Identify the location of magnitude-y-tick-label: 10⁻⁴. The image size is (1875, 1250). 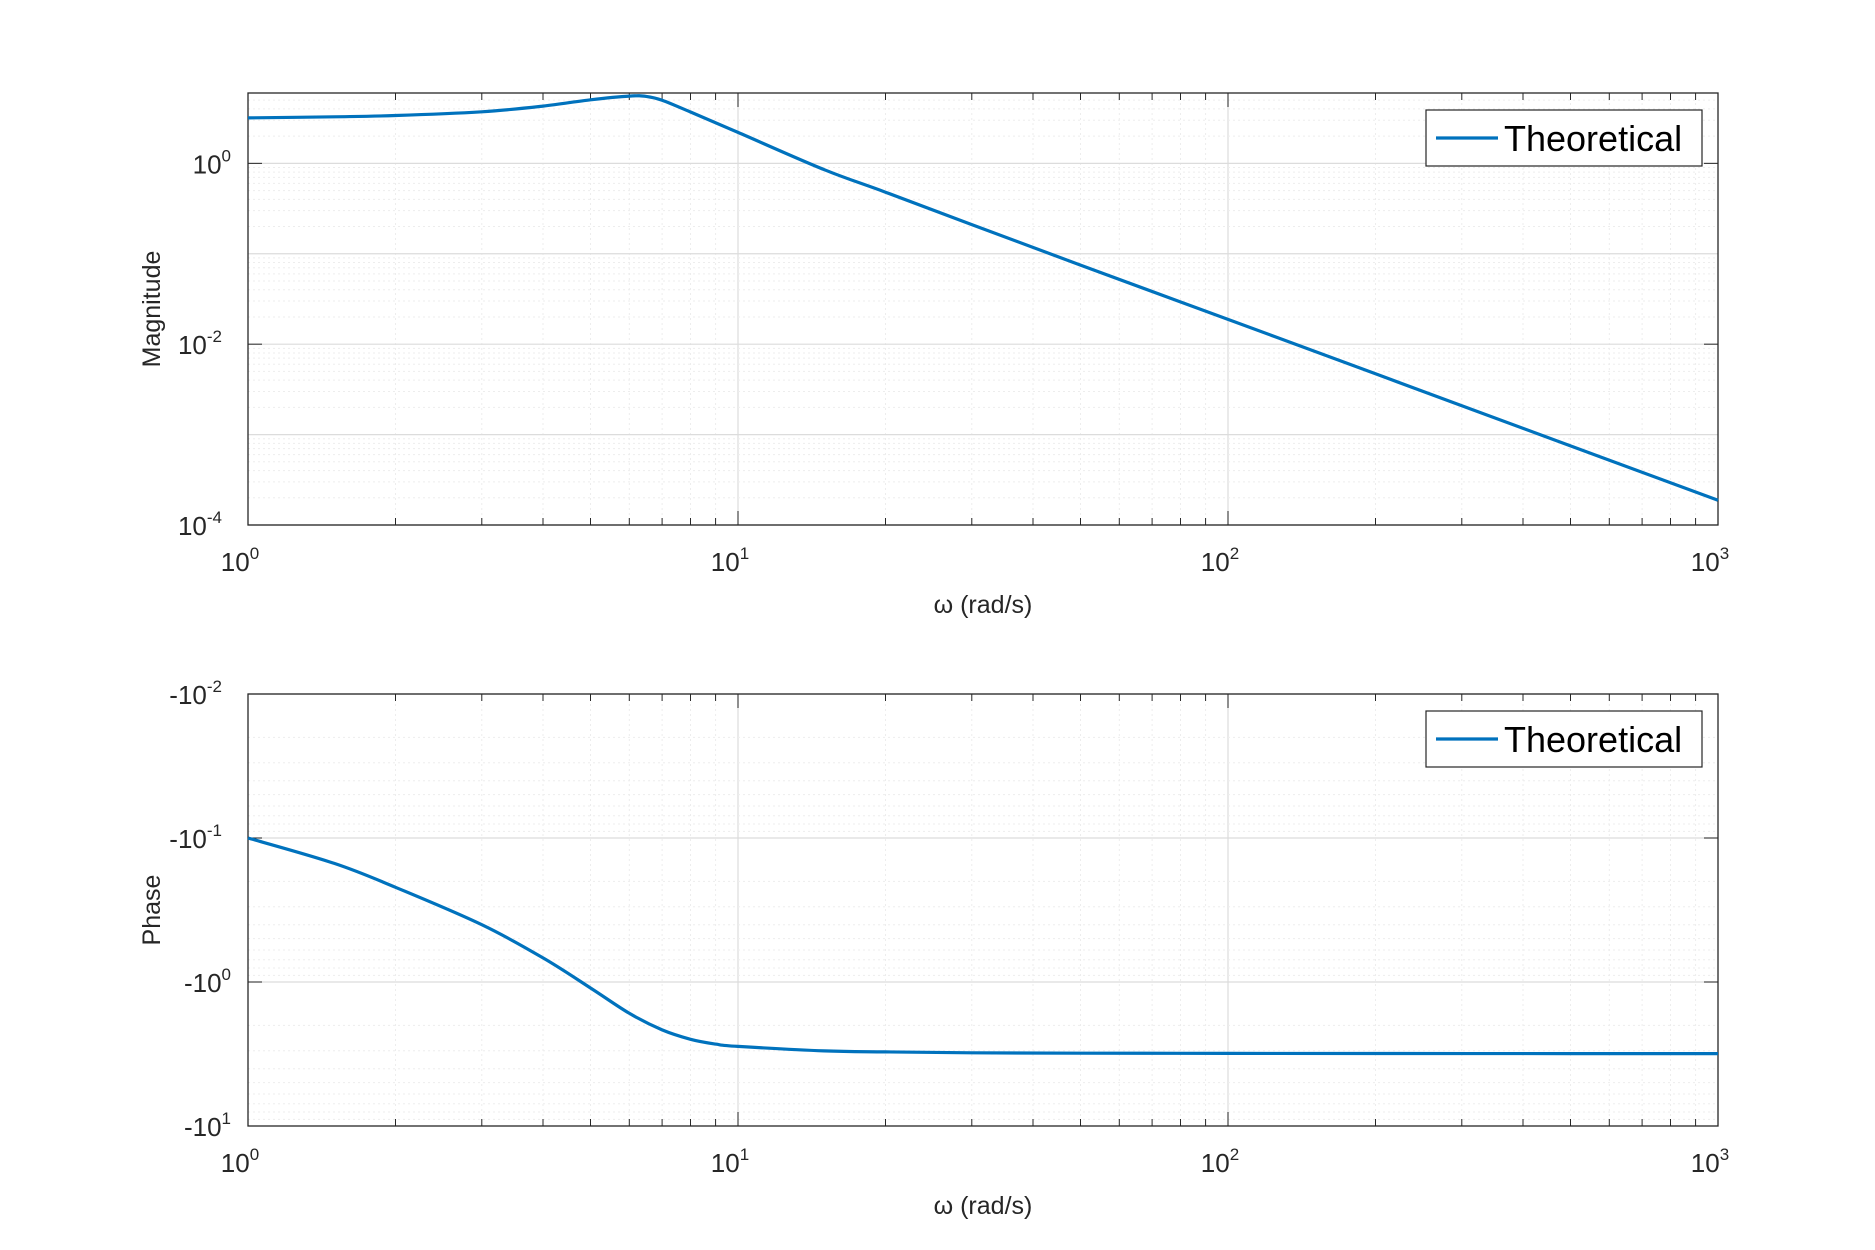
(200, 524).